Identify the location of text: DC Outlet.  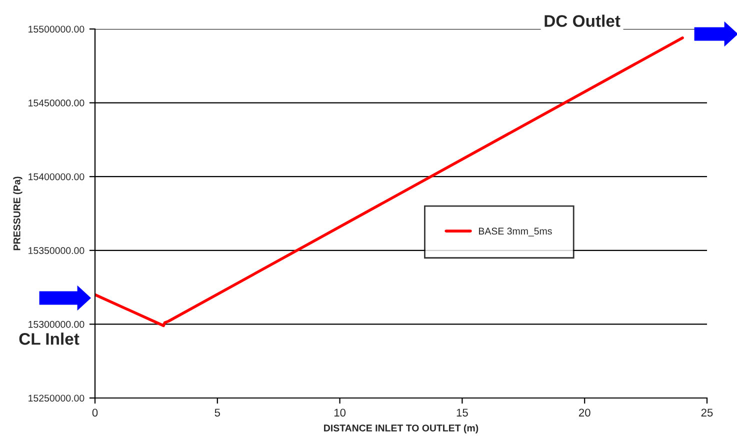
(582, 20).